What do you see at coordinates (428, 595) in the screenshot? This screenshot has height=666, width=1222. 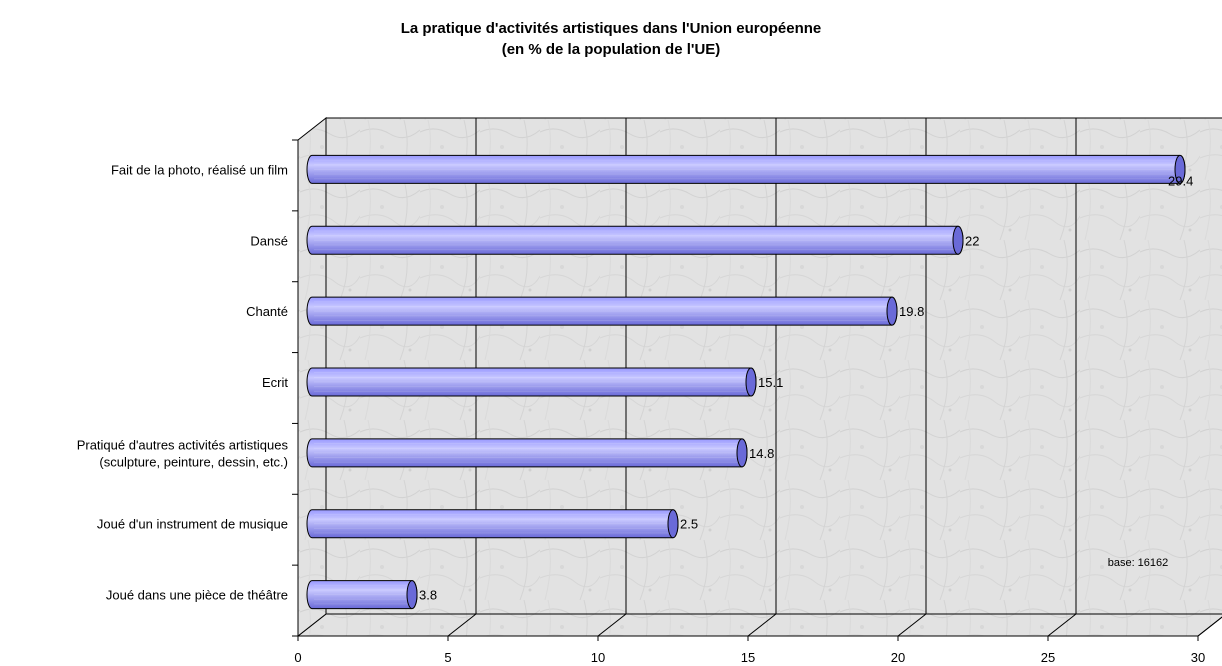 I see `data-label: 3.8` at bounding box center [428, 595].